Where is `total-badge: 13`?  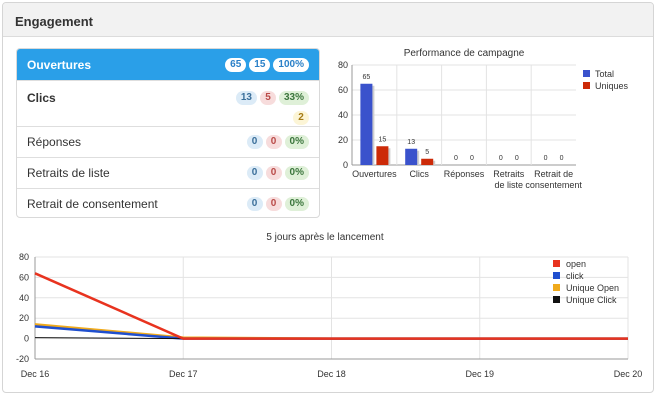
total-badge: 13 is located at coordinates (246, 98).